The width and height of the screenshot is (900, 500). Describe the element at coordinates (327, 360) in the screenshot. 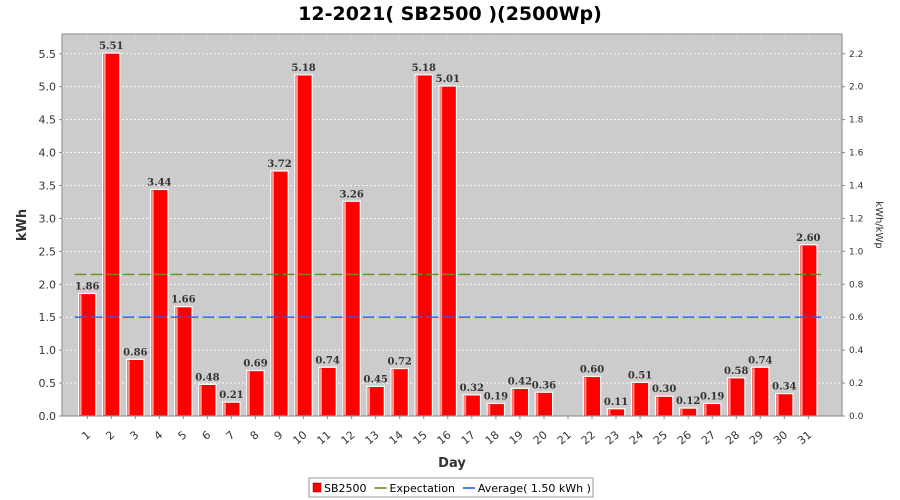

I see `data-label: 0.74` at that location.